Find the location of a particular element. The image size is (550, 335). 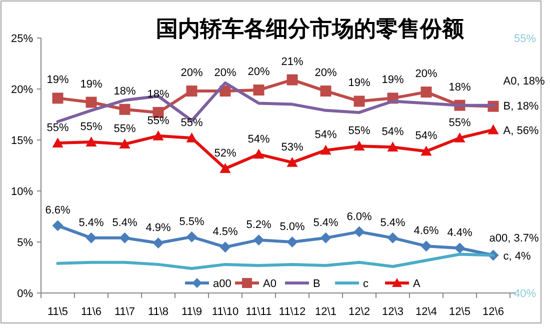

data-label: c, 4% is located at coordinates (517, 256).